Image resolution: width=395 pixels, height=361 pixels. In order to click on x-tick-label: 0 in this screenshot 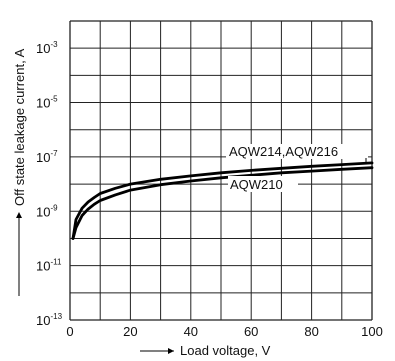, I will do `click(69, 331)`.